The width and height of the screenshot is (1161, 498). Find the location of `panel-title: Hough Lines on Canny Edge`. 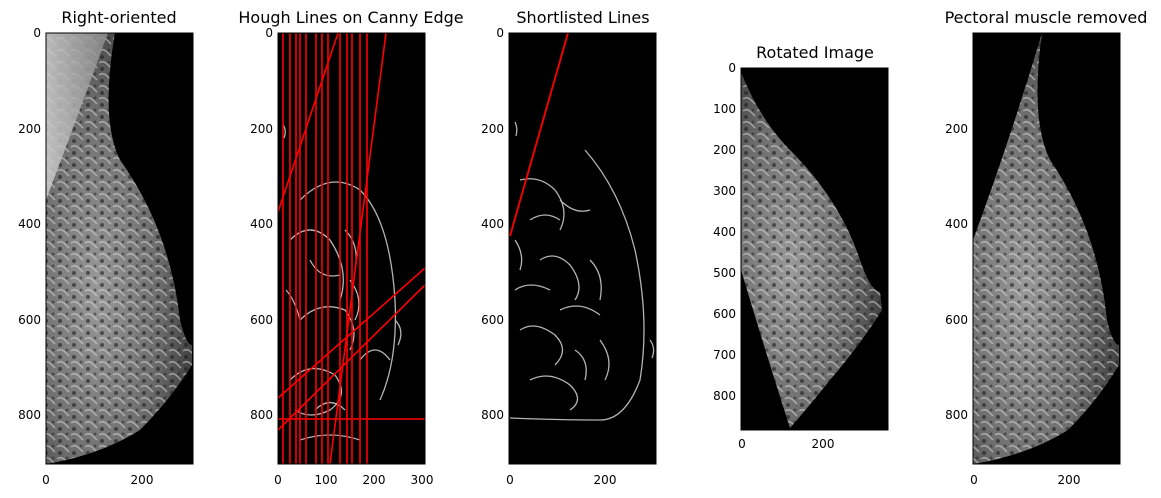

panel-title: Hough Lines on Canny Edge is located at coordinates (351, 17).